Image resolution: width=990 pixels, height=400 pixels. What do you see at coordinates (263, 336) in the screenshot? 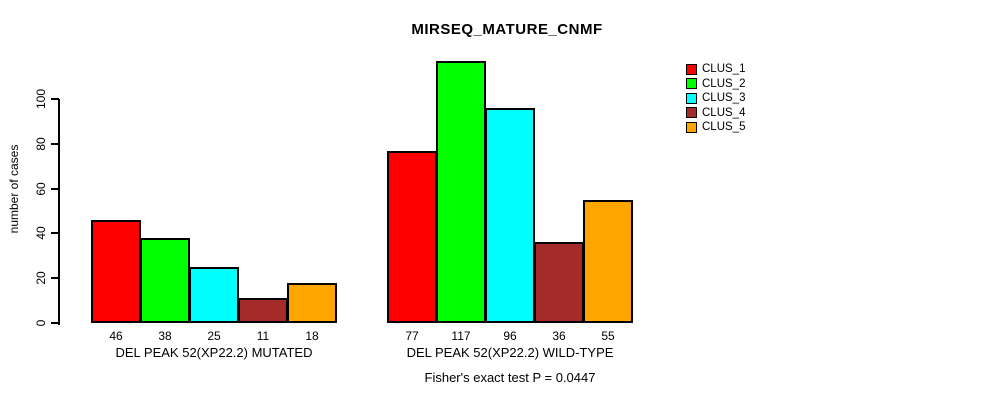
I see `bar-value-label: 11` at bounding box center [263, 336].